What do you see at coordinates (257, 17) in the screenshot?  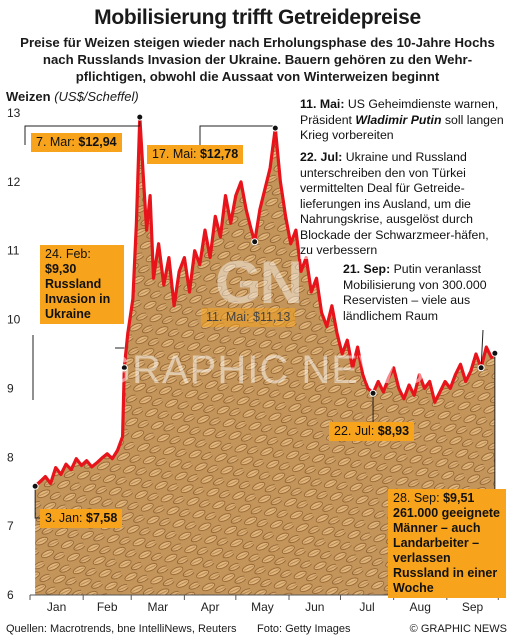 I see `chart-title: Mobilisierung trifft Getreidepreise` at bounding box center [257, 17].